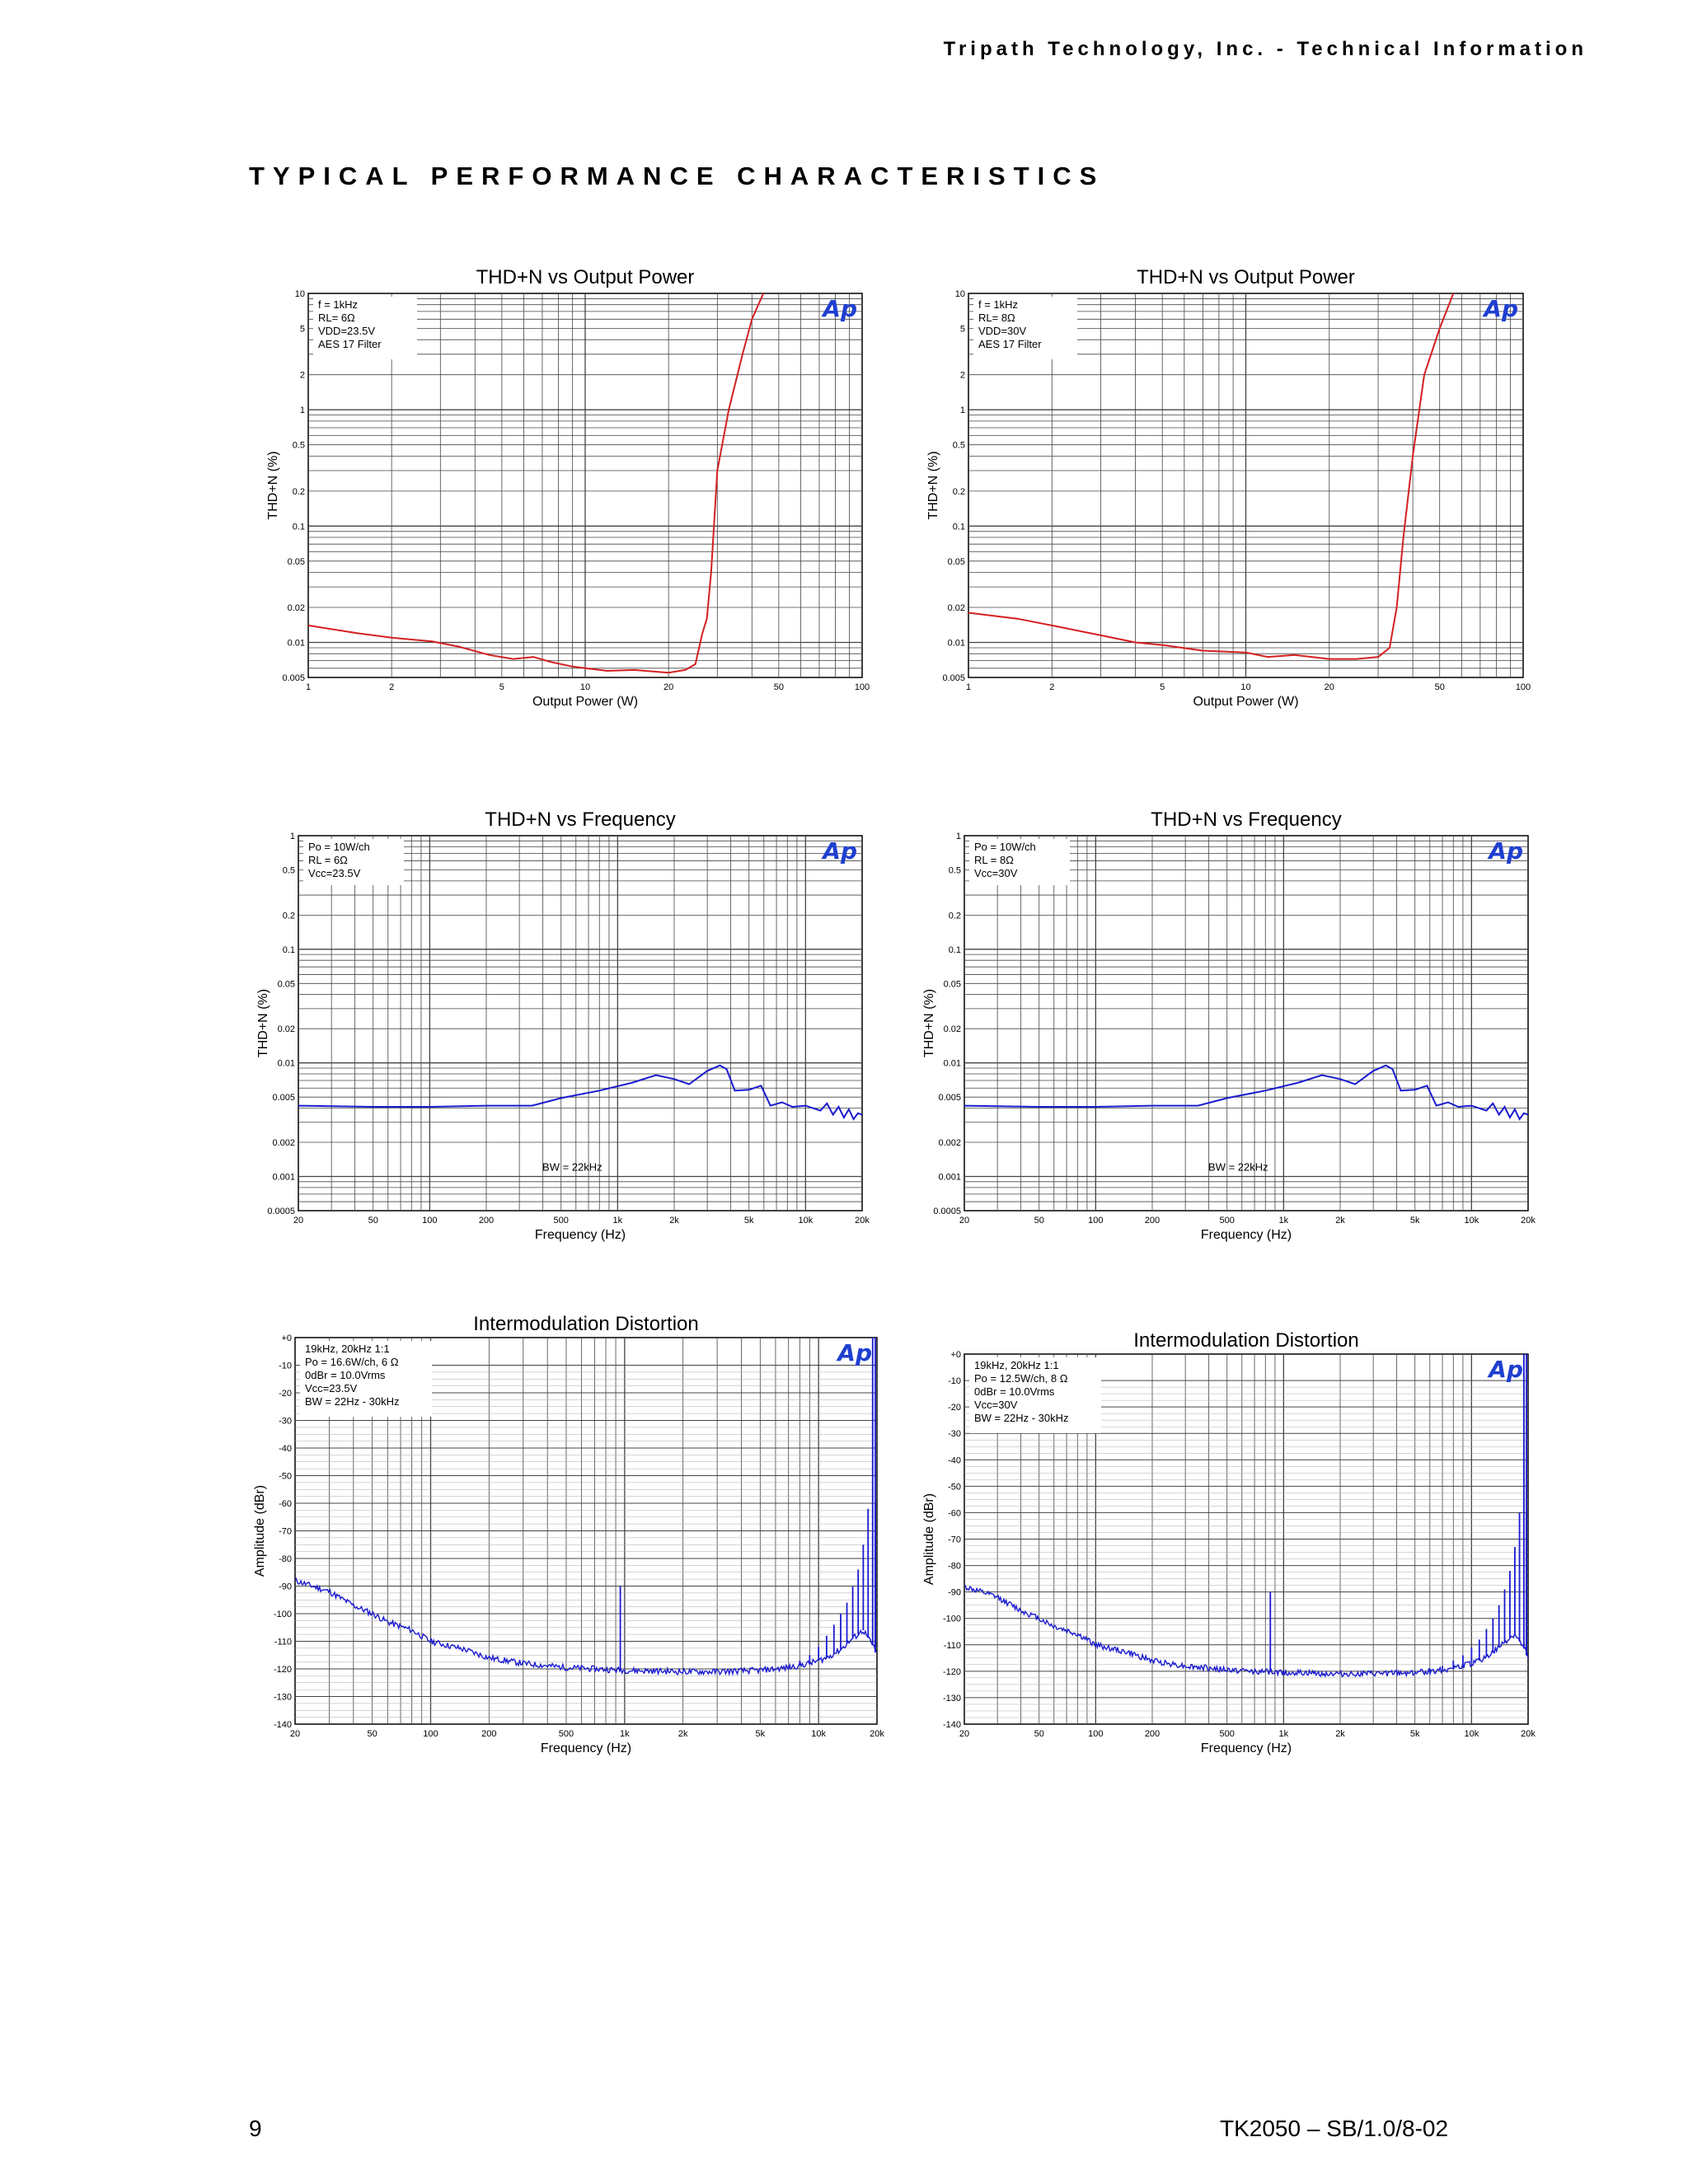  I want to click on chart-title: THD+N vs Frequency, so click(580, 819).